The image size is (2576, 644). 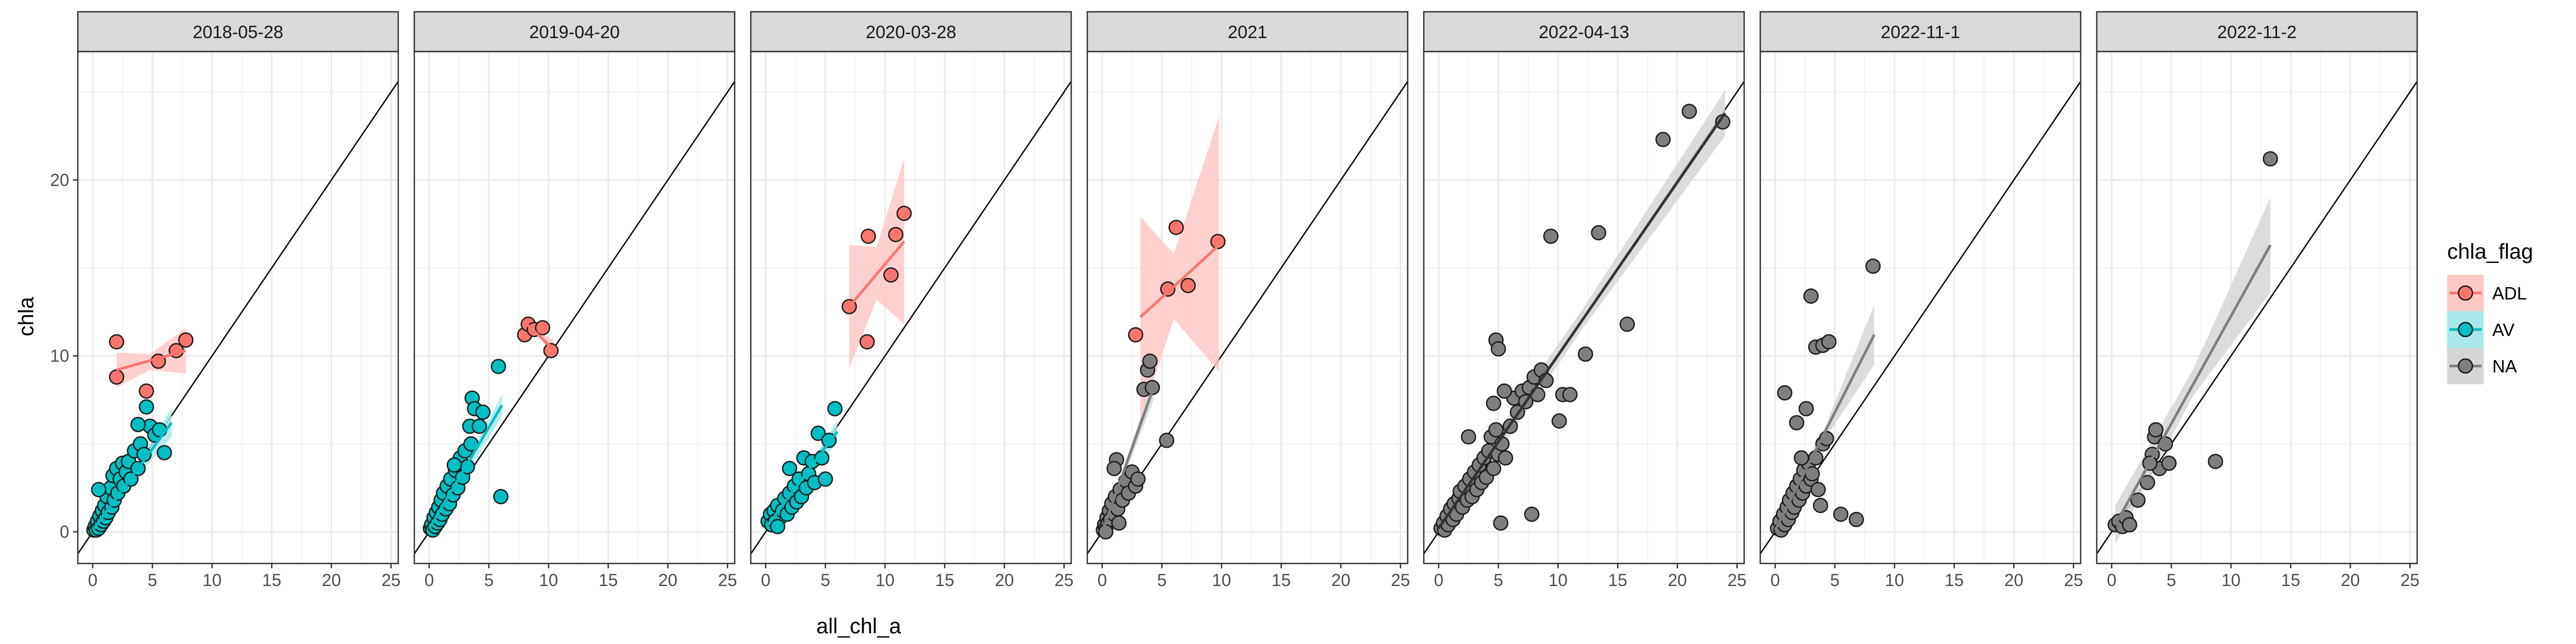 What do you see at coordinates (859, 626) in the screenshot?
I see `x-axis-title: all_chl_a` at bounding box center [859, 626].